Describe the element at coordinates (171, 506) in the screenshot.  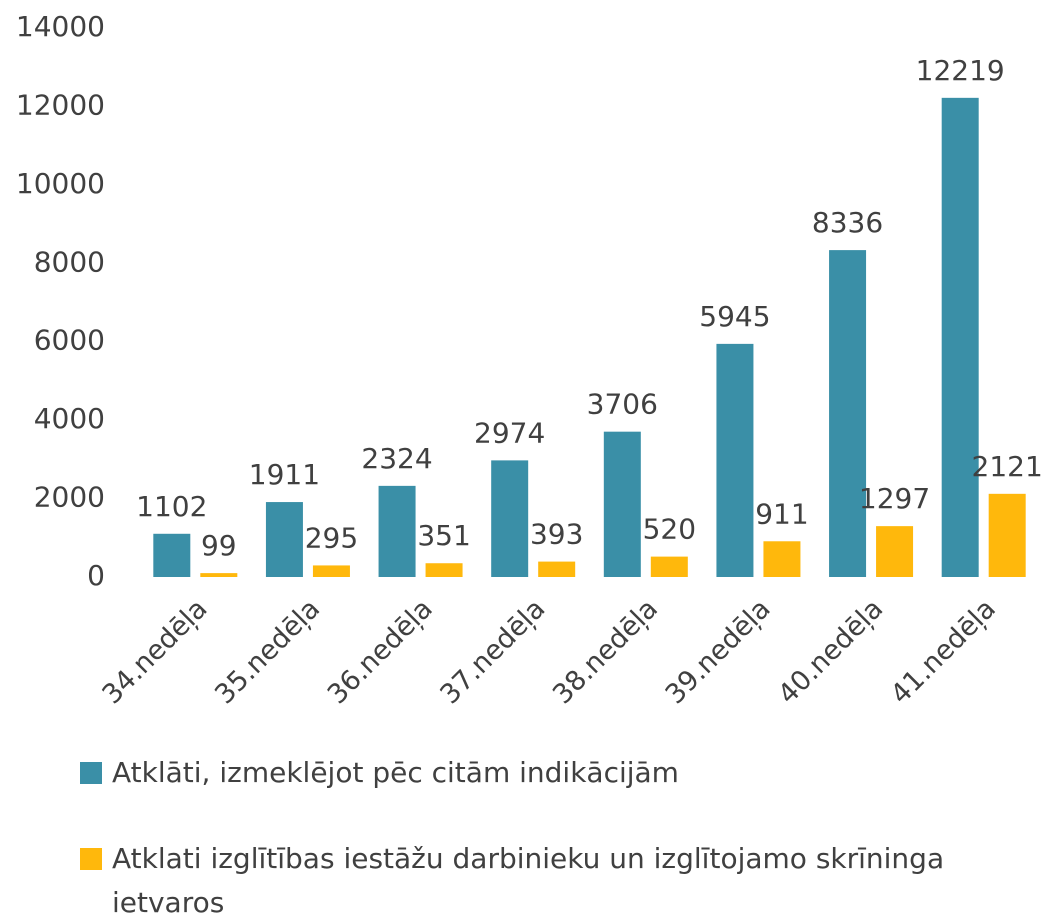
I see `data-label: 1102` at that location.